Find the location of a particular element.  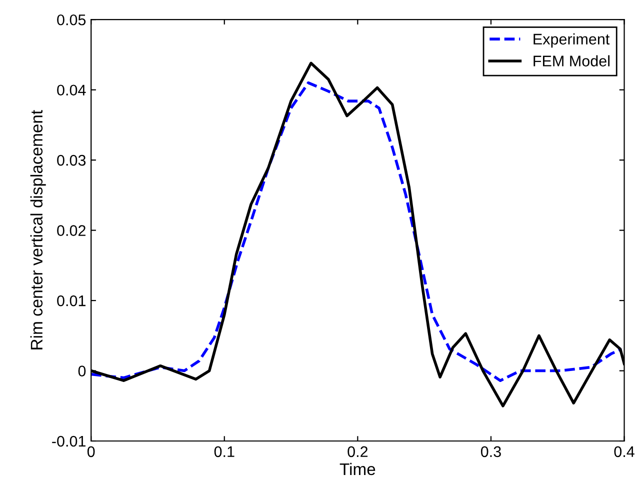

x-tick-label: 0 is located at coordinates (91, 452).